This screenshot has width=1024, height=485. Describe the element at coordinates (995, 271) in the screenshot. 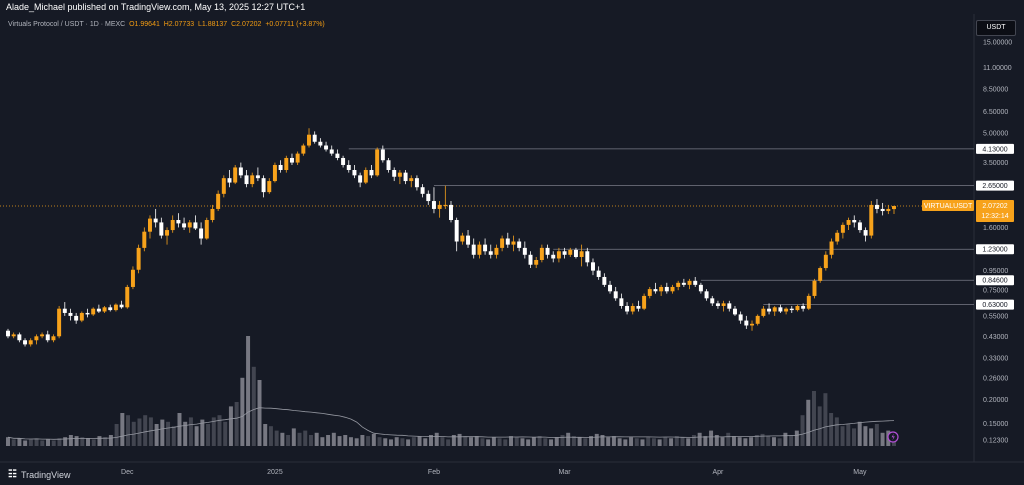

I see `y-tick-label: 0.95000` at that location.